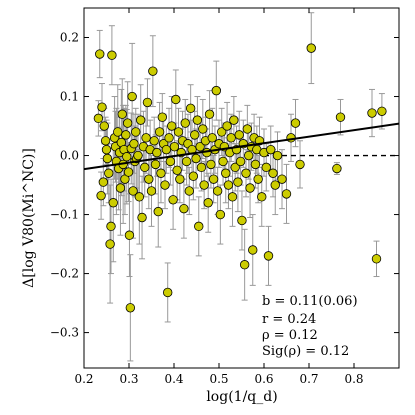 This screenshot has width=415, height=415. What do you see at coordinates (128, 379) in the screenshot?
I see `x-tick-label: 0.3` at bounding box center [128, 379].